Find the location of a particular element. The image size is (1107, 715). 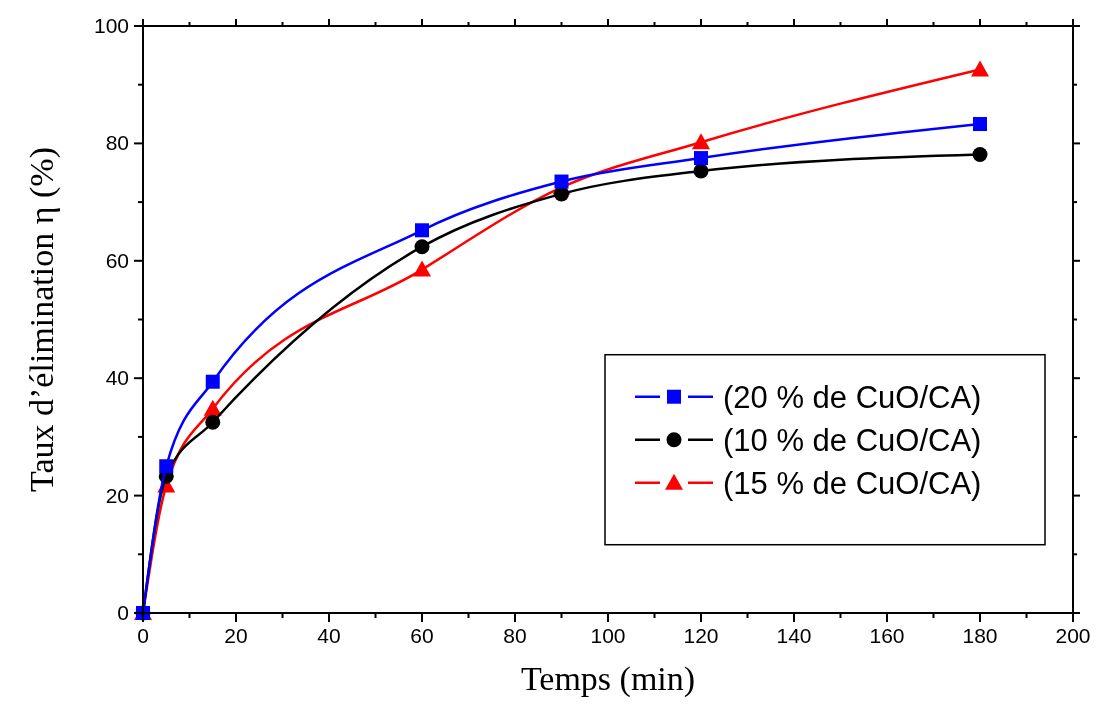

legend-label: (20 % de CuO/CA) is located at coordinates (852, 397).